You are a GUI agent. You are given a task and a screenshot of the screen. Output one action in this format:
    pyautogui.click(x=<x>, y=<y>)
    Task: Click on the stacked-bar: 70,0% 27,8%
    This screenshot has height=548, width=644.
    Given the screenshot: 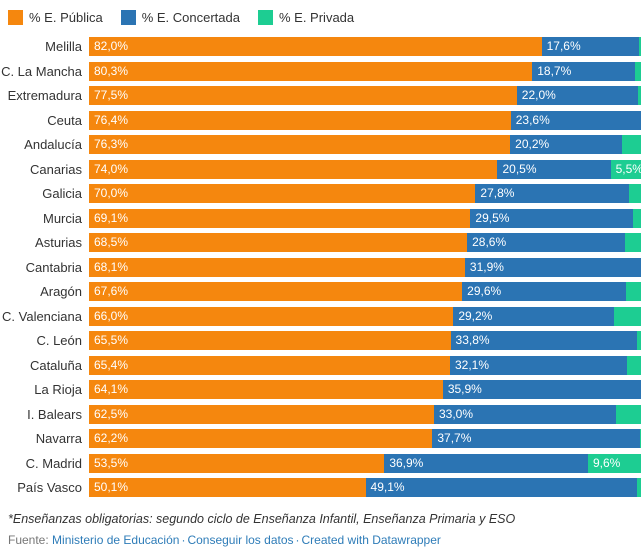 What is the action you would take?
    pyautogui.click(x=365, y=193)
    